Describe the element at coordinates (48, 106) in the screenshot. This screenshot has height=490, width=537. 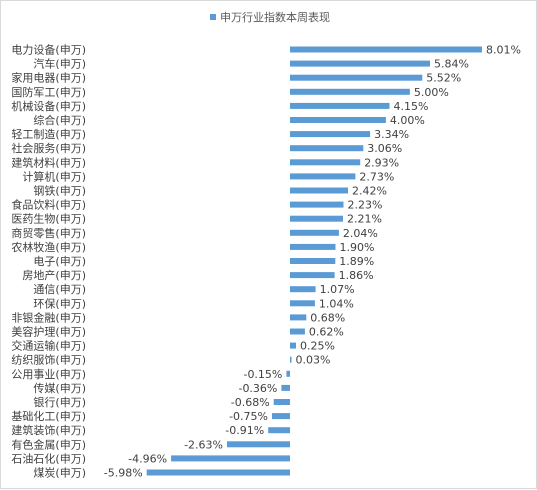
I see `category-label: 机械设备(申万)` at that location.